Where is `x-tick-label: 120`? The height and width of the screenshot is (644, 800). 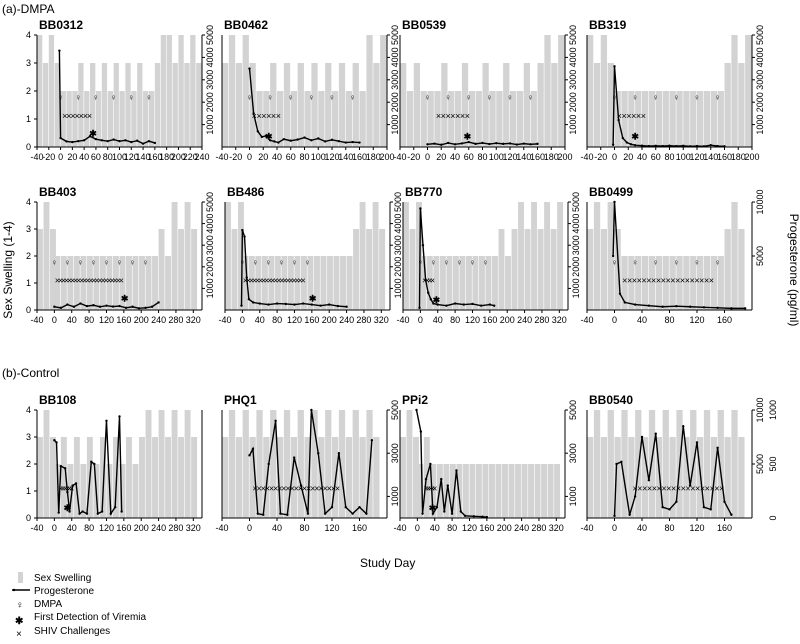
x-tick-label: 120 is located at coordinates (106, 528).